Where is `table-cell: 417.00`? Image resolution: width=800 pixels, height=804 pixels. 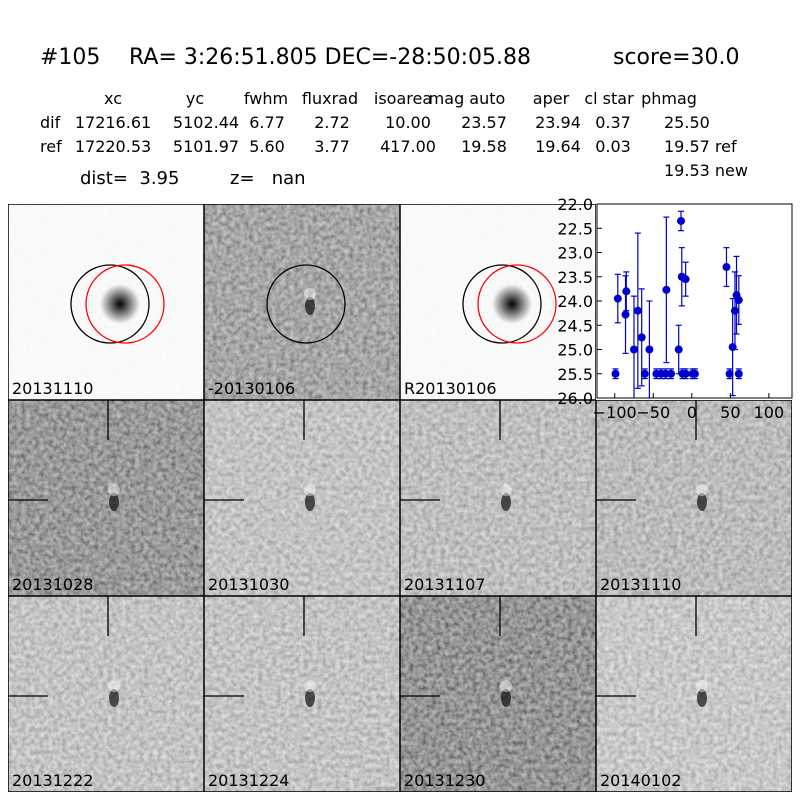
table-cell: 417.00 is located at coordinates (408, 146).